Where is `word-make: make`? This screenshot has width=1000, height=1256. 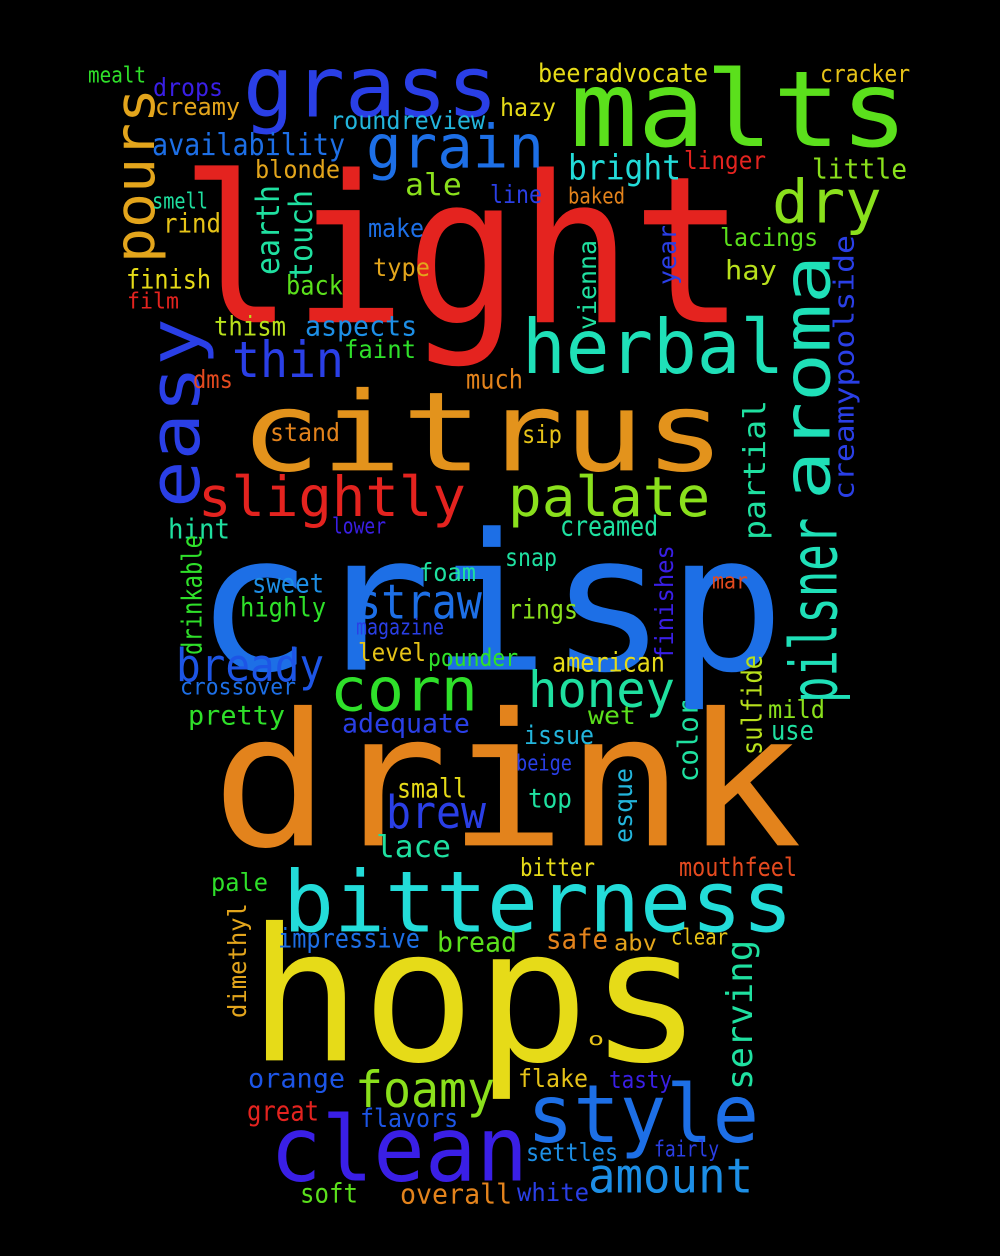
word-make: make is located at coordinates (396, 228).